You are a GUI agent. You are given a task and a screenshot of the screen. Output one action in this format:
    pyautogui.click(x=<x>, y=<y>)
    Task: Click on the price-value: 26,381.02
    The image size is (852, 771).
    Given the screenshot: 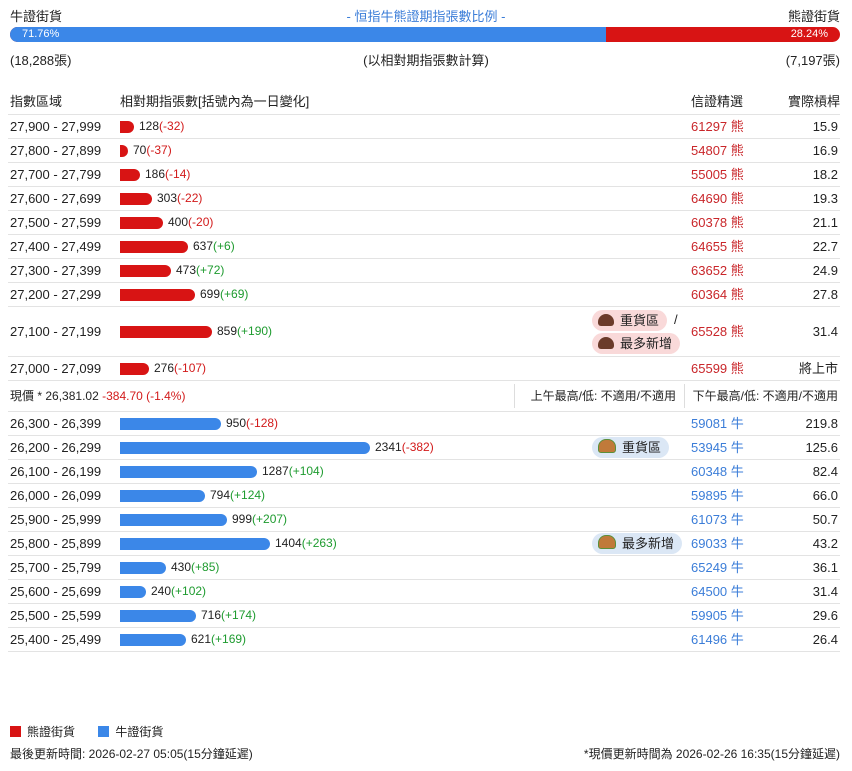 What is the action you would take?
    pyautogui.click(x=72, y=396)
    